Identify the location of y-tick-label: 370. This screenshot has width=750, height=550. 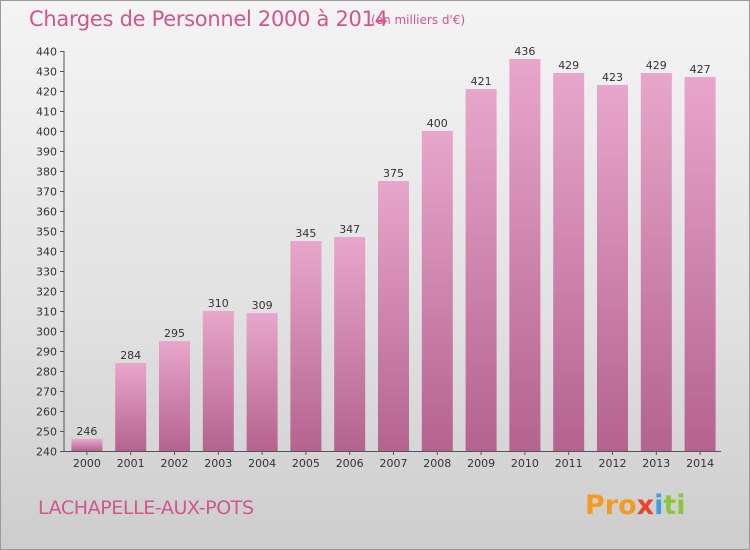
(46, 192).